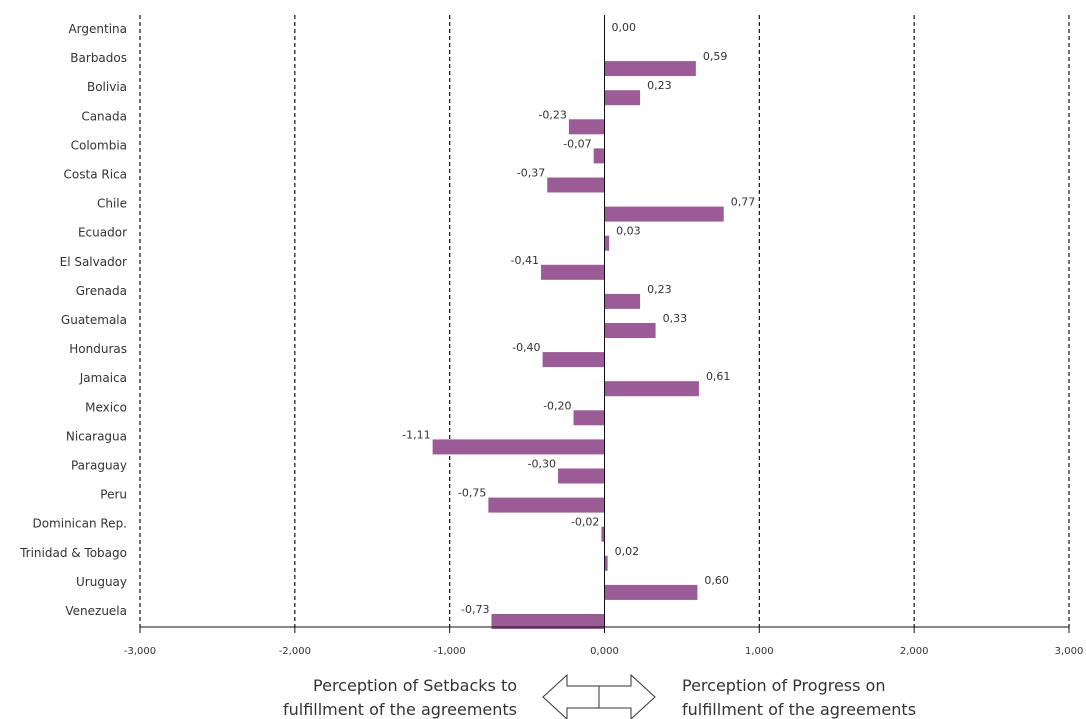 Image resolution: width=1086 pixels, height=719 pixels. Describe the element at coordinates (96, 611) in the screenshot. I see `category-label: Venezuela` at that location.